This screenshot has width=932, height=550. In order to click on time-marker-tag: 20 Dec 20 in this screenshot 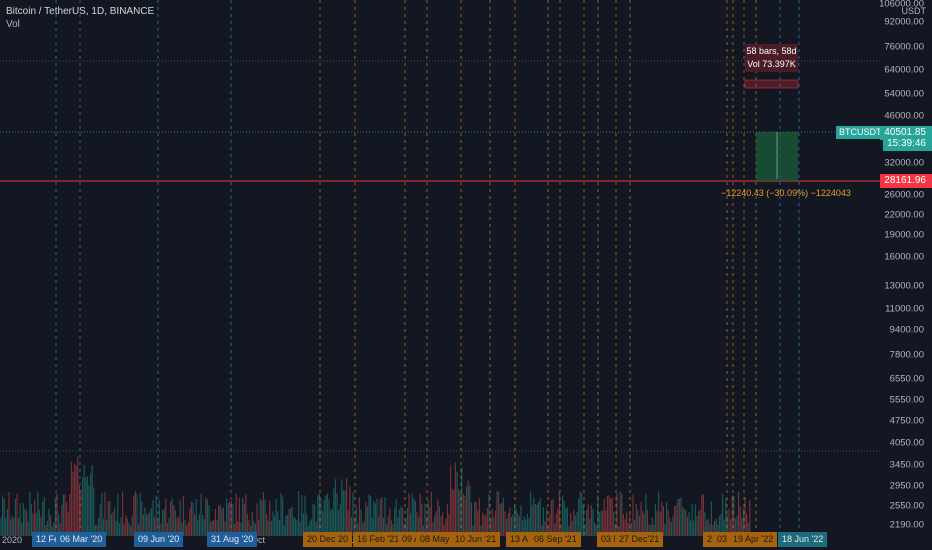, I will do `click(328, 539)`.